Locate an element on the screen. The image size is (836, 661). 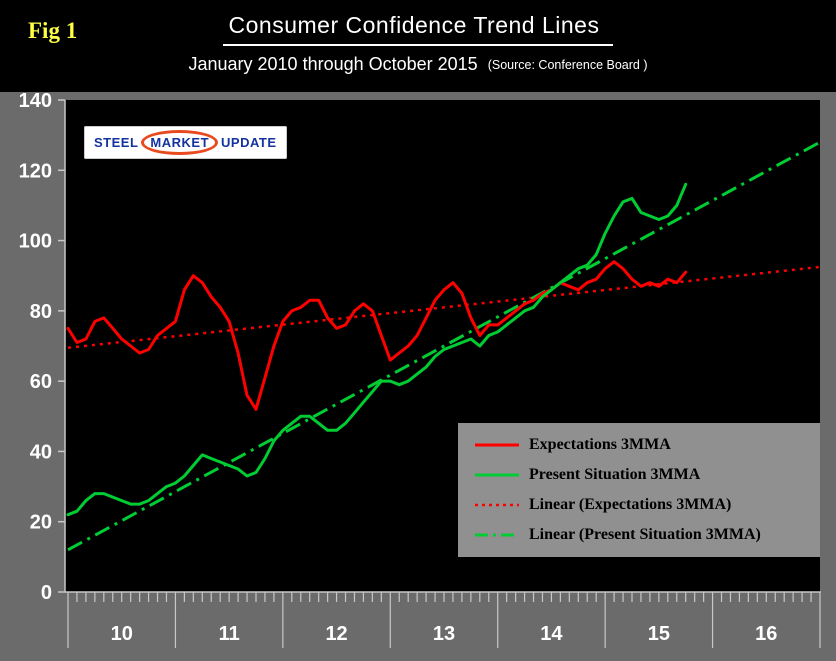
figure-label: Fig 1 is located at coordinates (53, 30).